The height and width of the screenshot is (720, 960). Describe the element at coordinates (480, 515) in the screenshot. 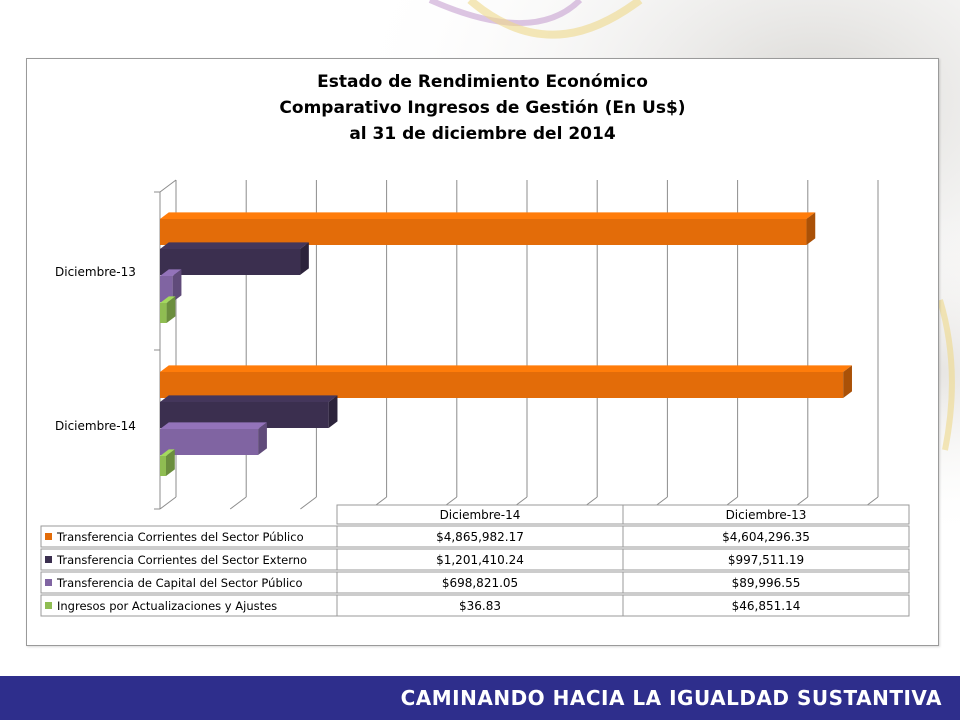

I see `table-header-label: Diciembre-14` at that location.